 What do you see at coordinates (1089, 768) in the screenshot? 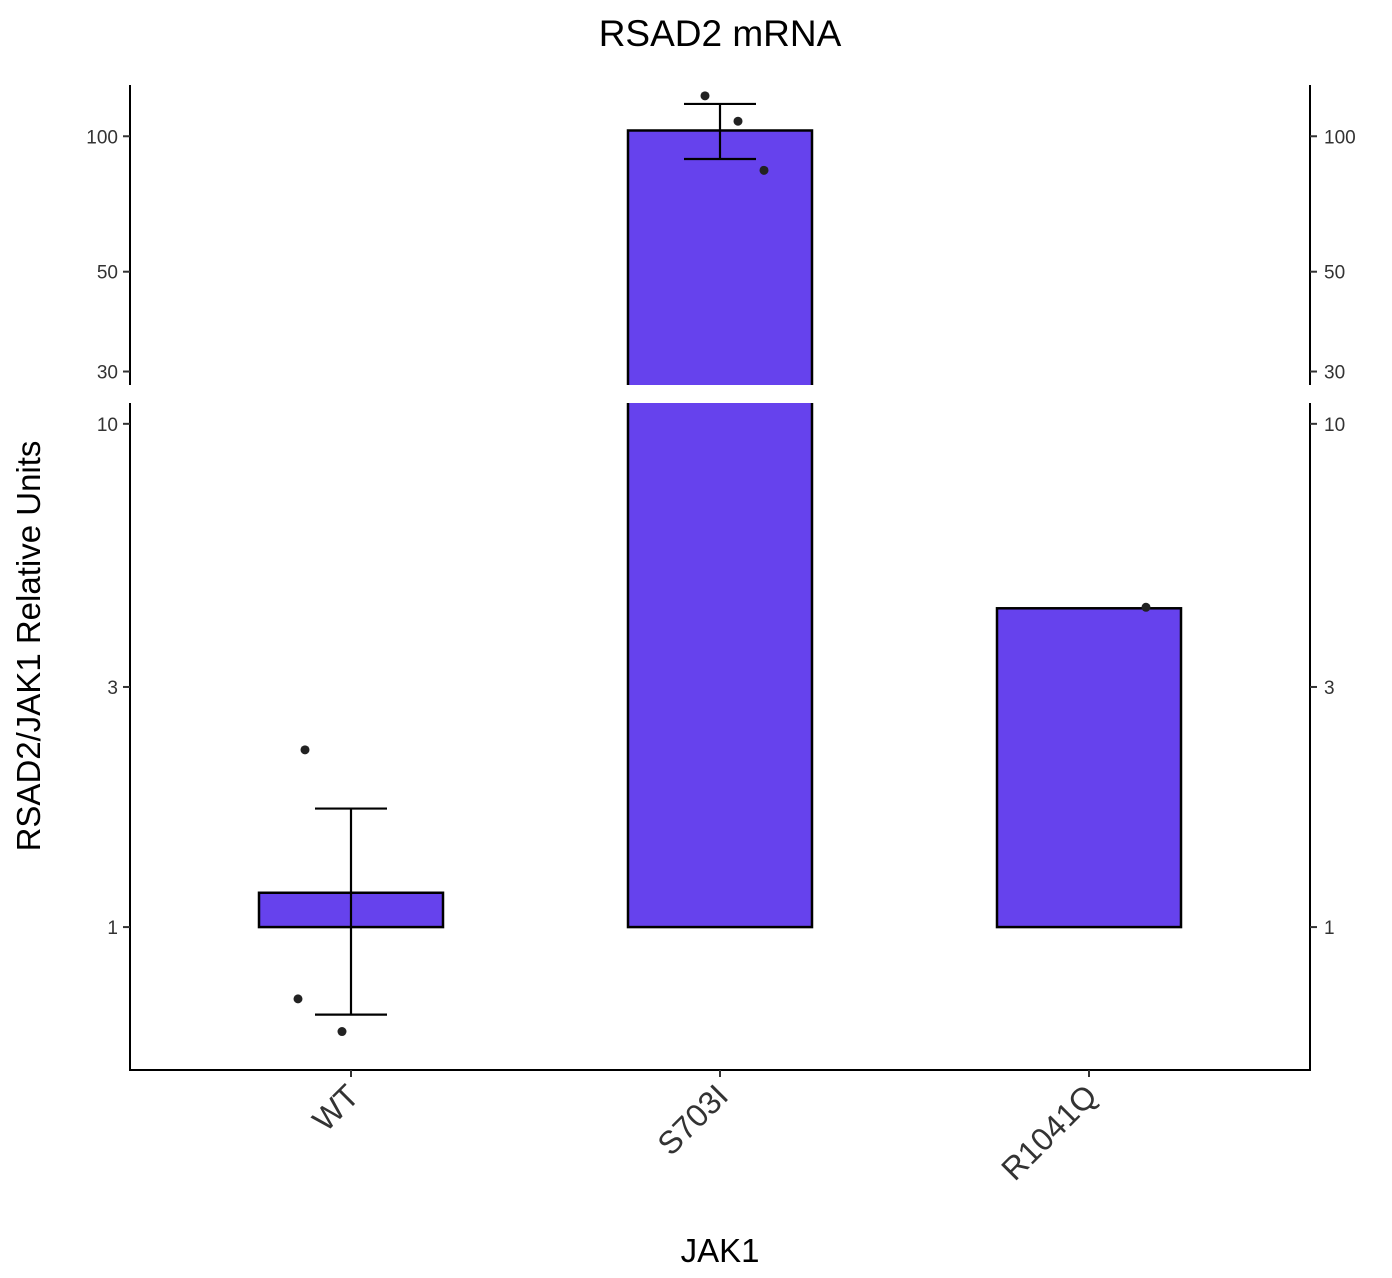
I see `bar-r1041q` at bounding box center [1089, 768].